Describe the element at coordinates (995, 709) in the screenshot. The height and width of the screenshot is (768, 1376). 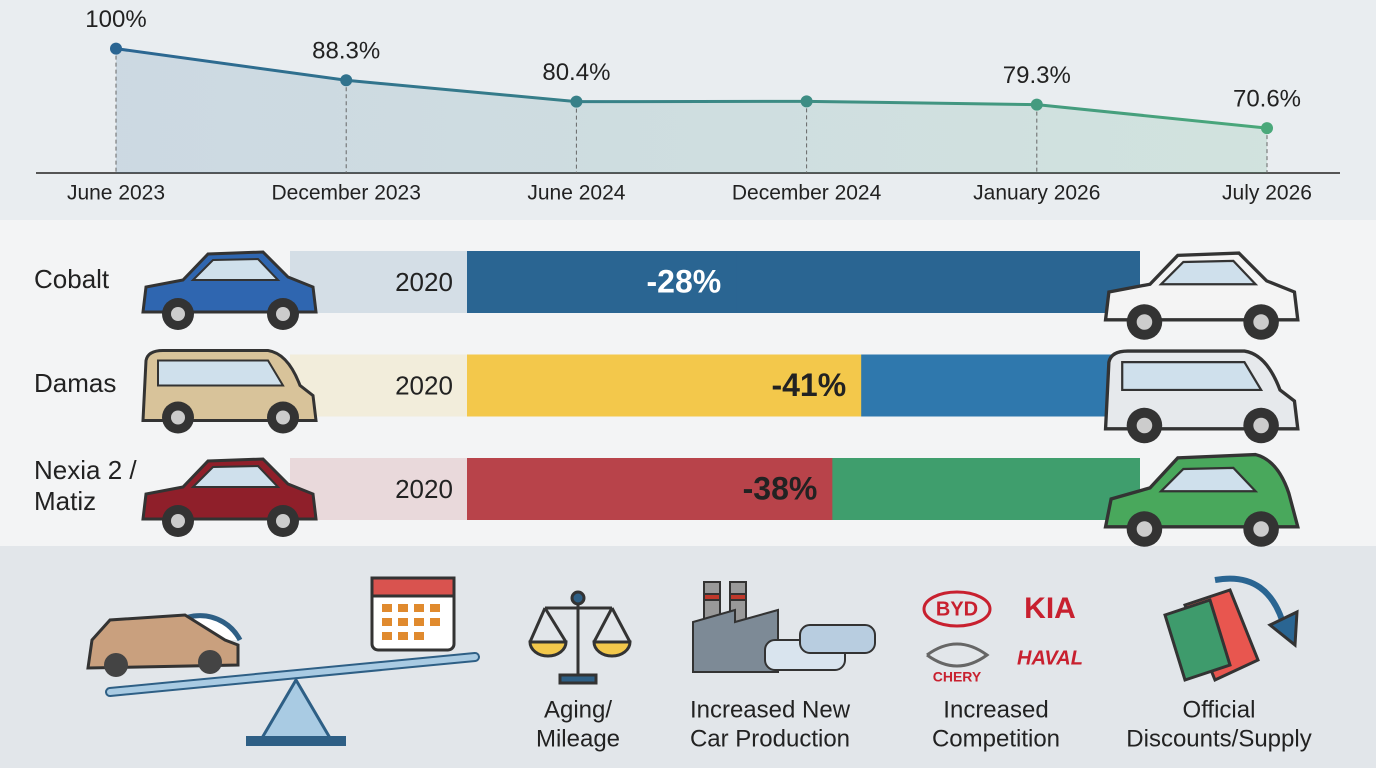
I see `factor-label: Increased` at that location.